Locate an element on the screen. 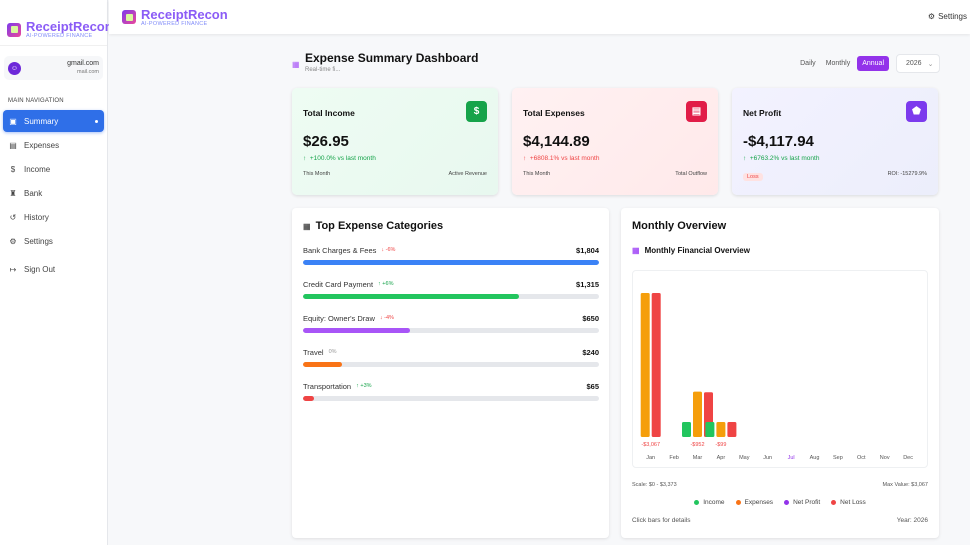 The width and height of the screenshot is (970, 545). year-select: 2026 ⌄ is located at coordinates (918, 63).